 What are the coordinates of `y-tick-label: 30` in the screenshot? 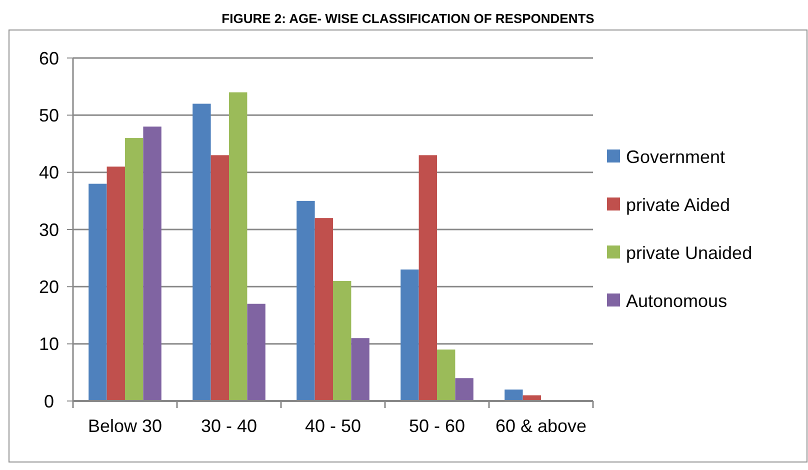 It's located at (49, 230).